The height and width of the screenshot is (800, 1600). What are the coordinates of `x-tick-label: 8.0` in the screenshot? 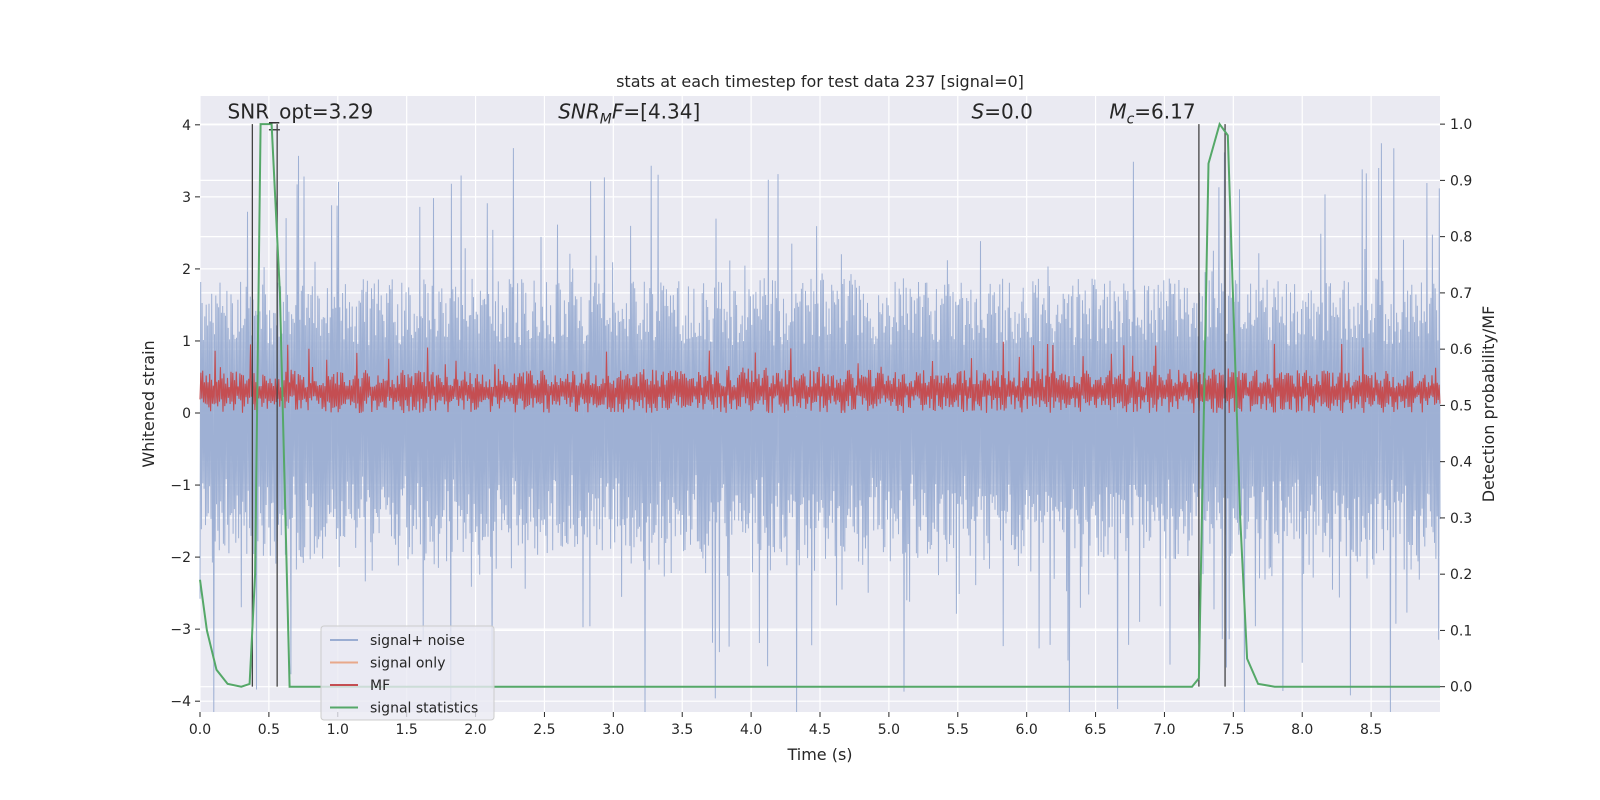 It's located at (1302, 730).